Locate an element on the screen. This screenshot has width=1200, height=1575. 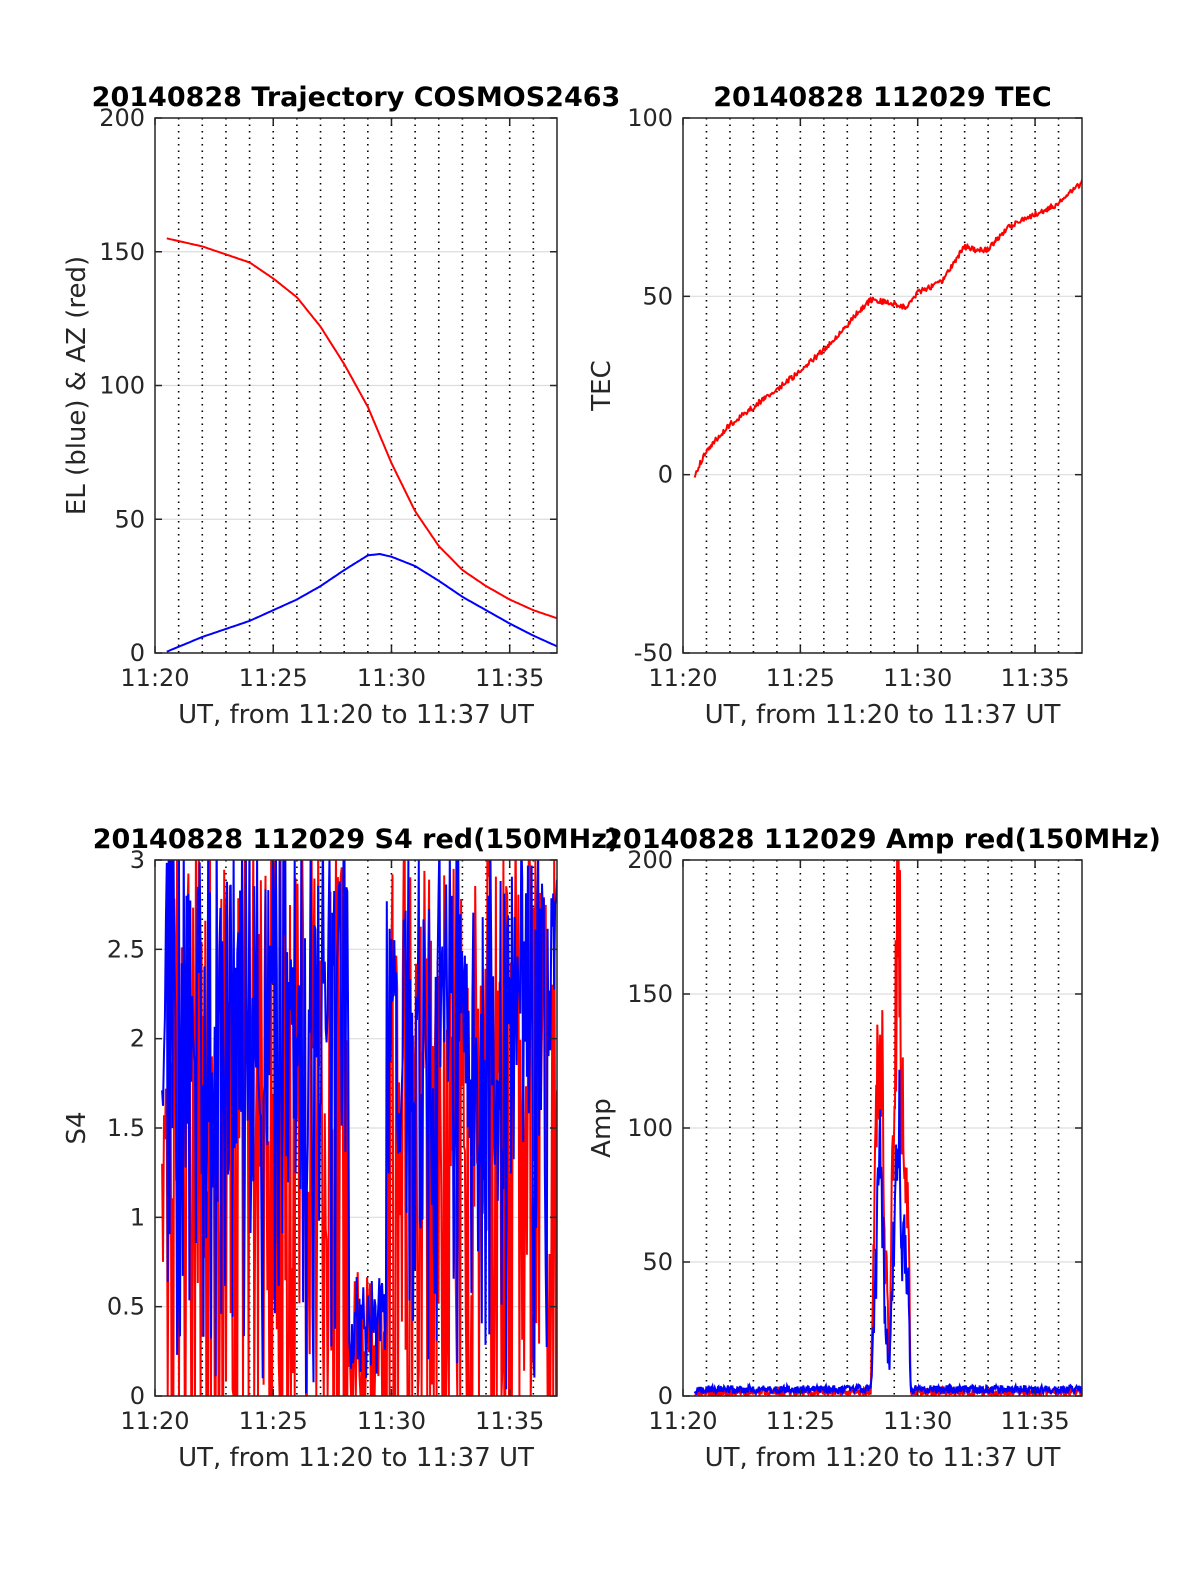
y-tick-label: 3 is located at coordinates (137, 860).